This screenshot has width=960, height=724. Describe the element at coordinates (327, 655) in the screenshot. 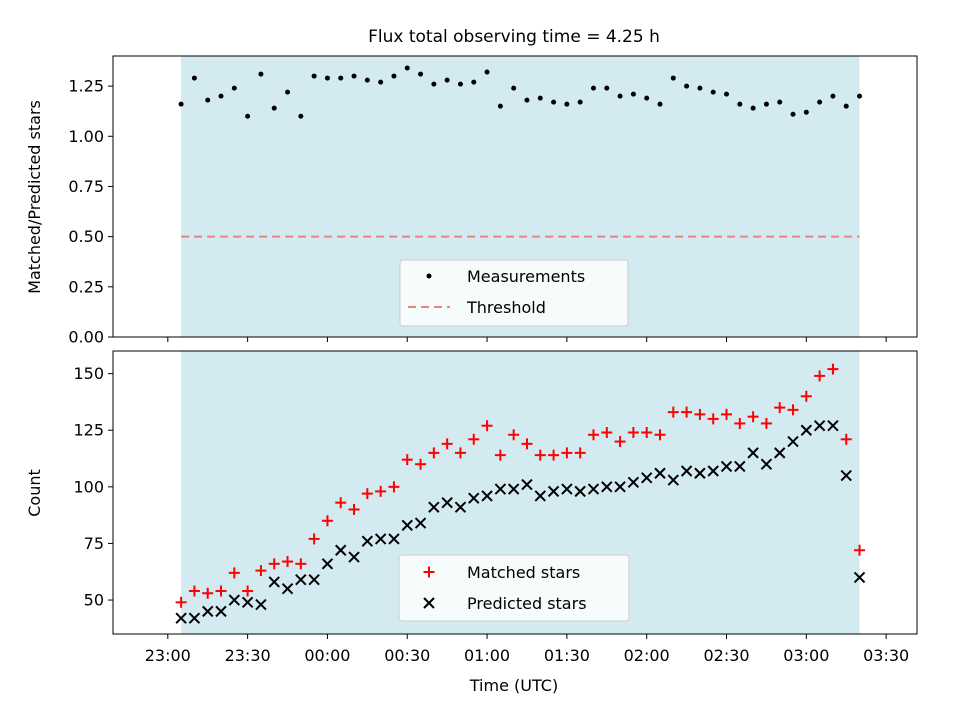

I see `x-tick-label: 00:00` at that location.